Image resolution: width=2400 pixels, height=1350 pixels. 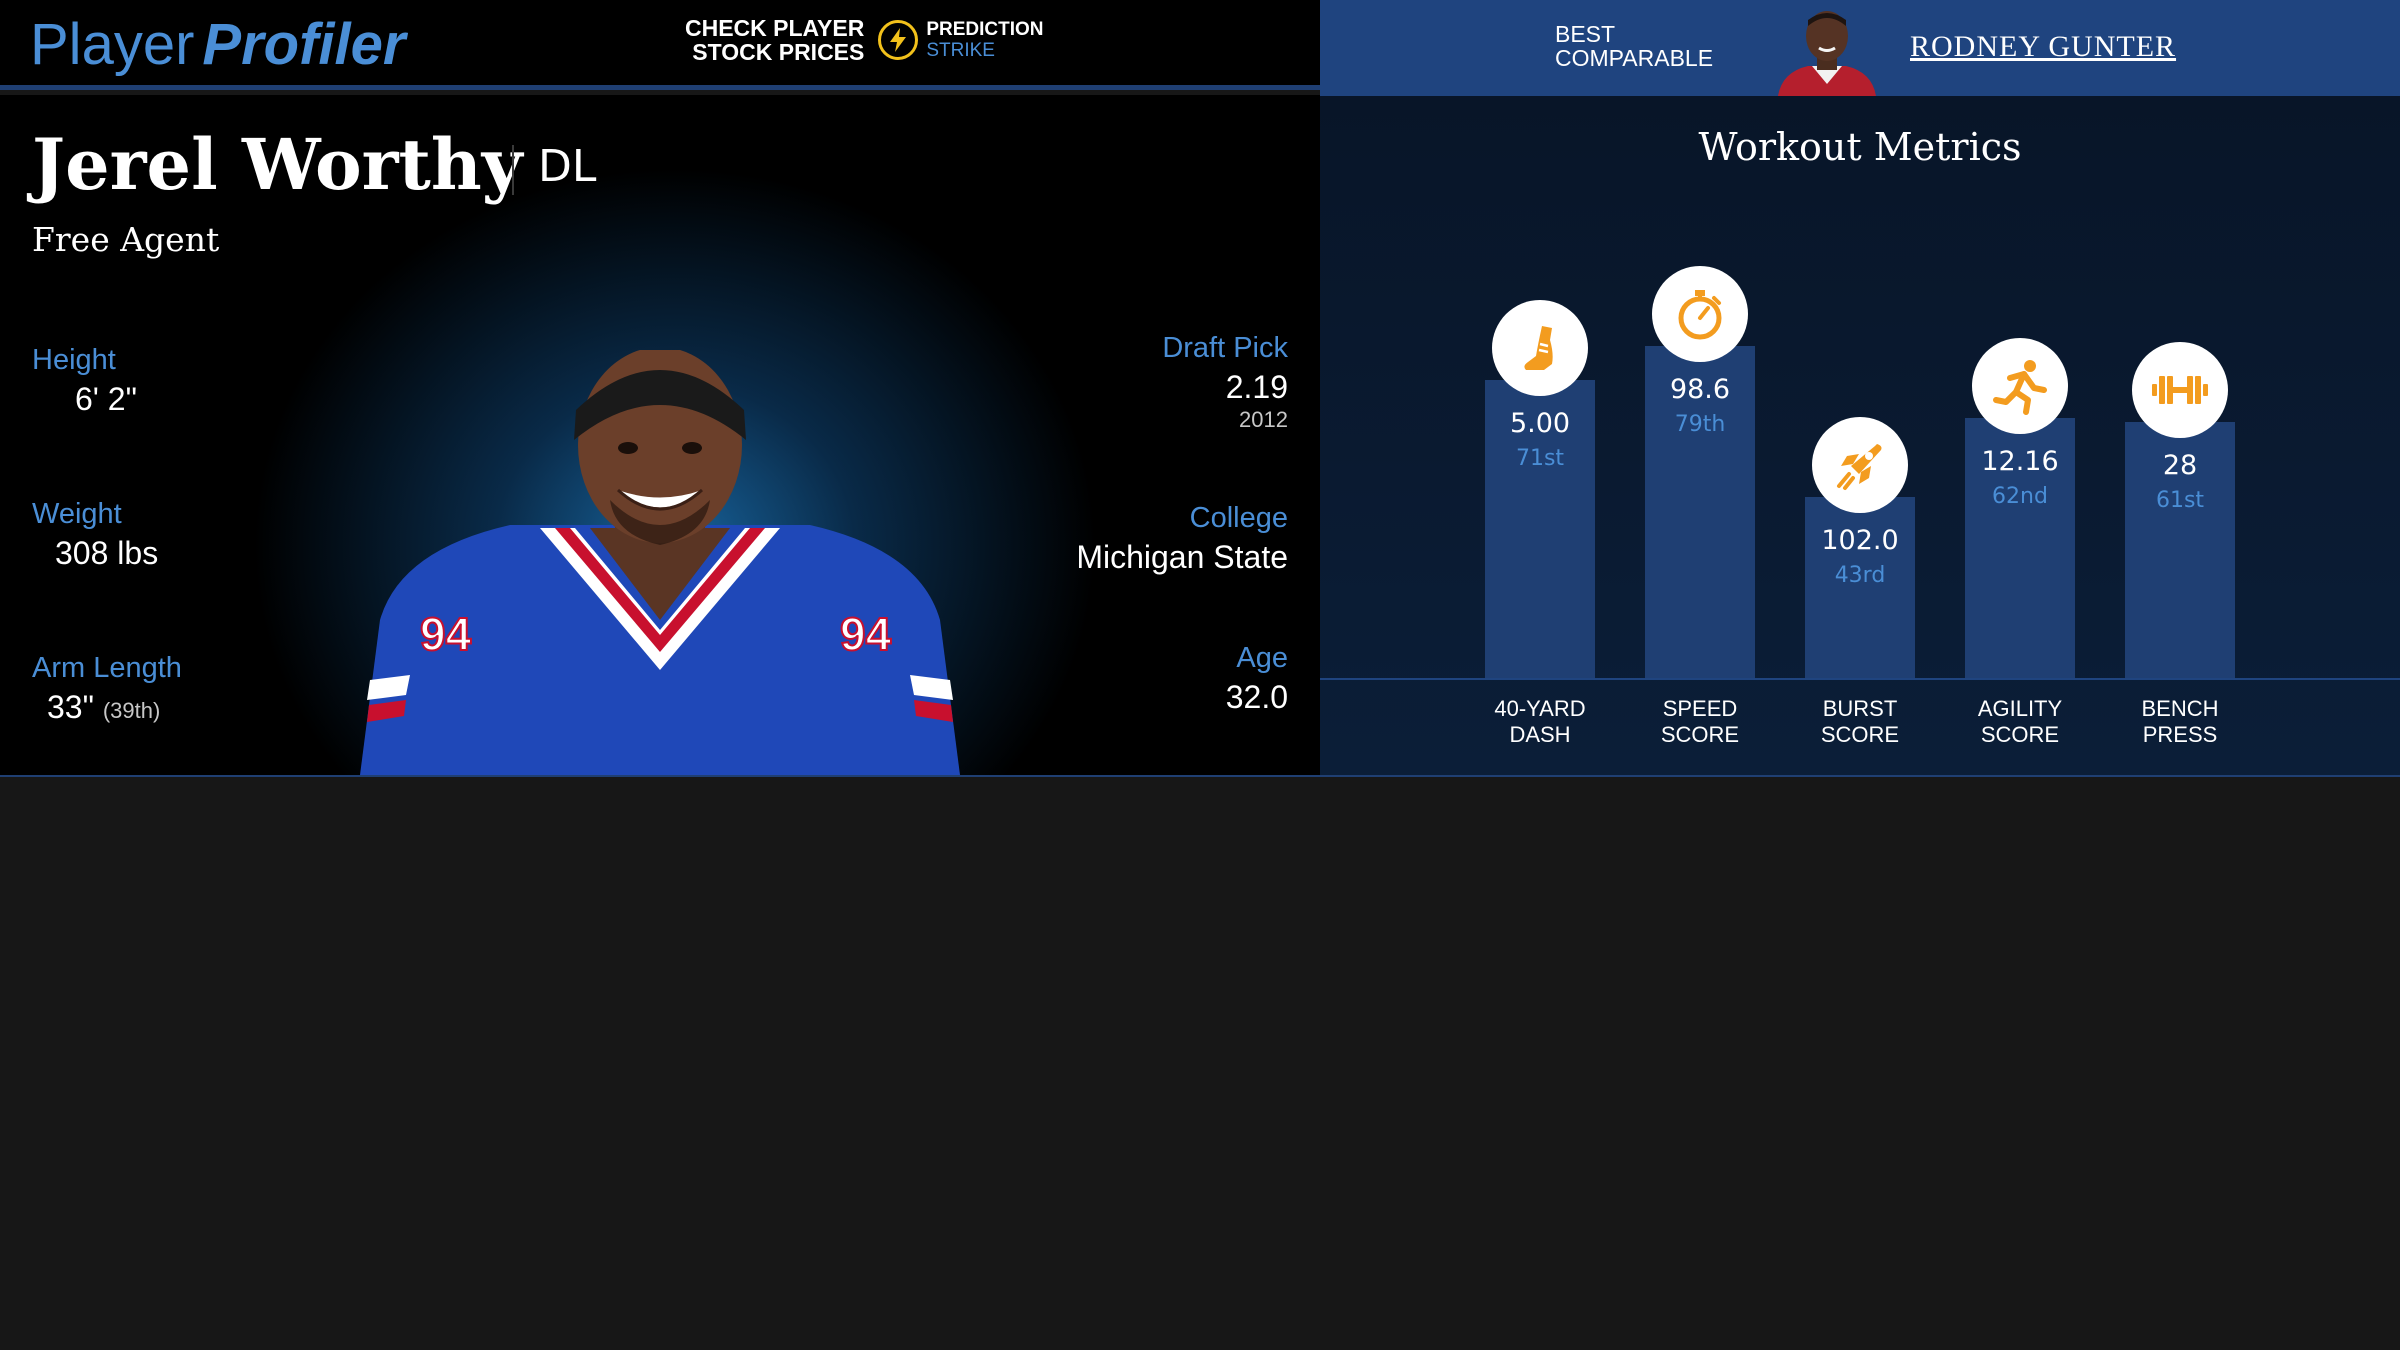 What do you see at coordinates (1540, 348) in the screenshot?
I see `shoe-icon` at bounding box center [1540, 348].